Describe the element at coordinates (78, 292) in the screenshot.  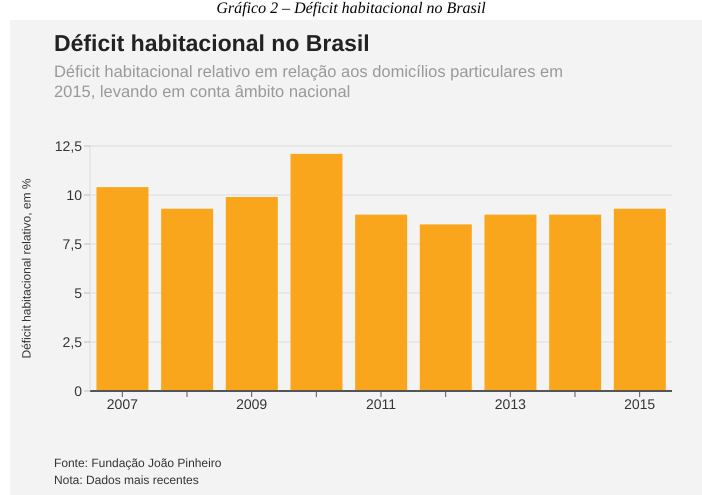
I see `y-tick-label: 5` at that location.